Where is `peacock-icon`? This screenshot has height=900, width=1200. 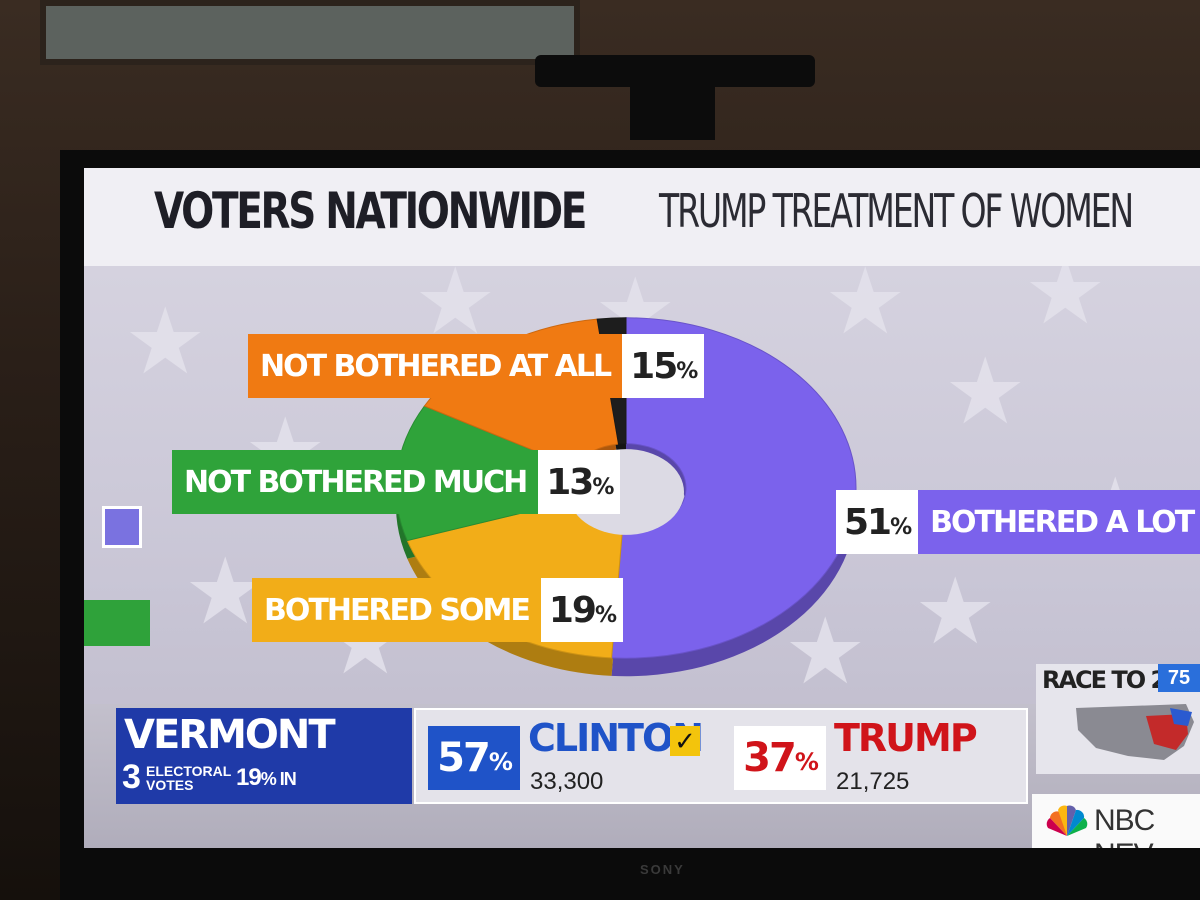
peacock-icon is located at coordinates (1067, 820).